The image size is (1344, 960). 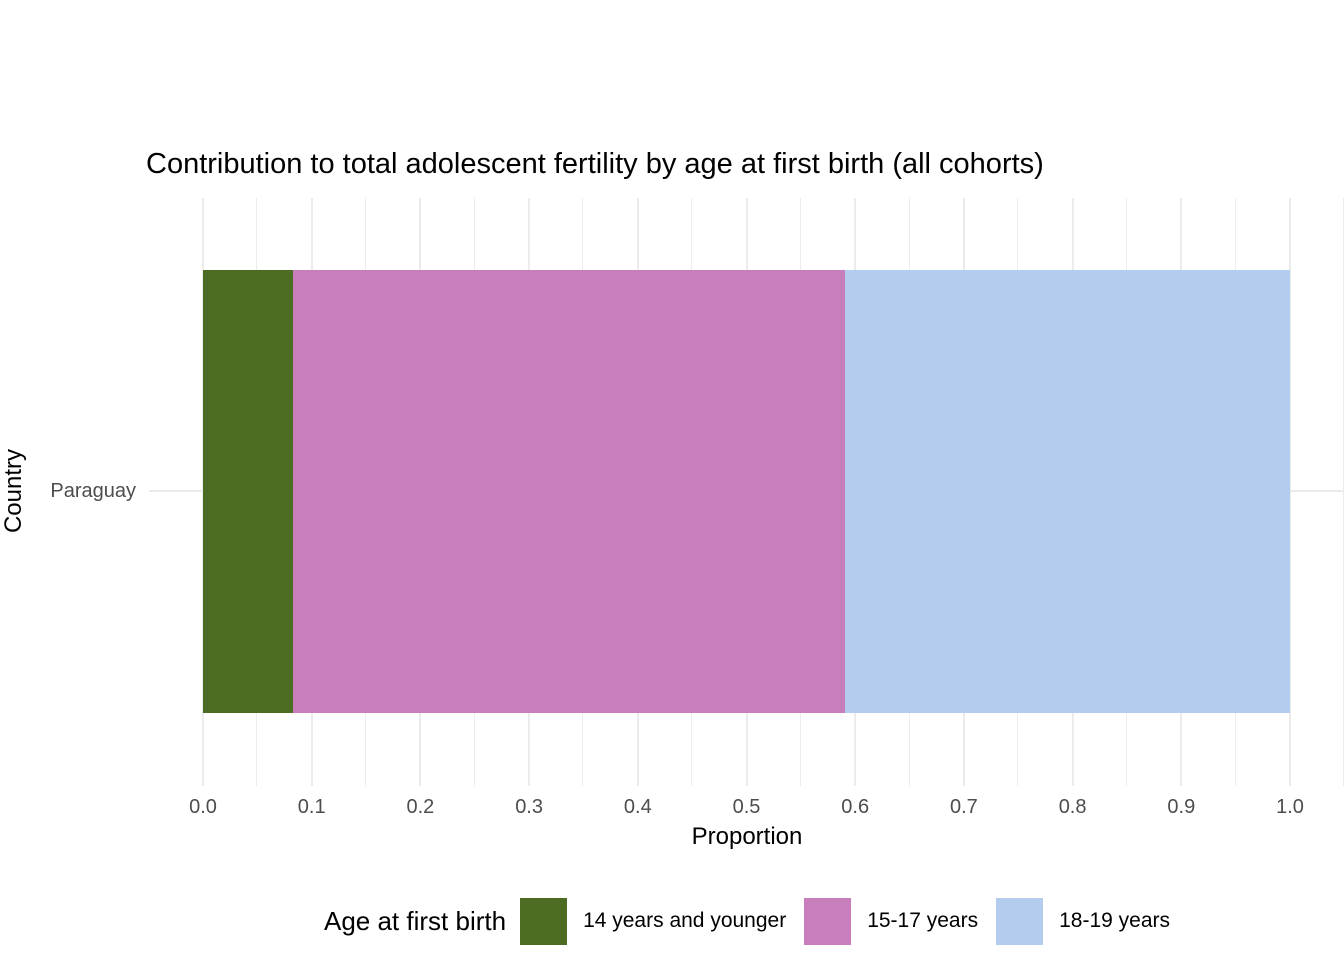 I want to click on bar-segment-14-years-and-younger, so click(x=248, y=491).